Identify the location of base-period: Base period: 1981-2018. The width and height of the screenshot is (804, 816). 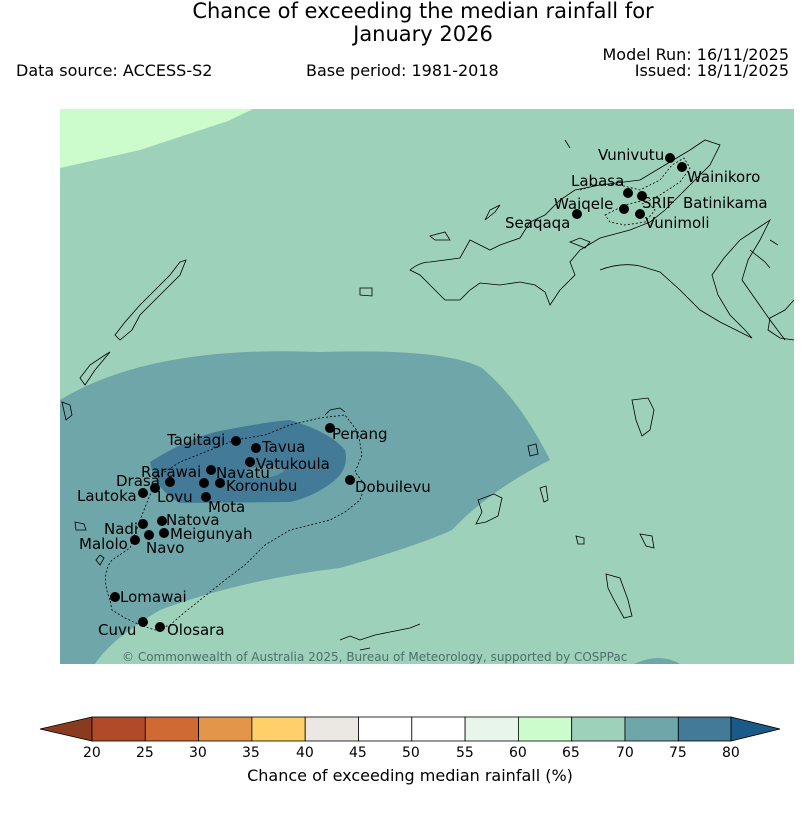
(402, 70).